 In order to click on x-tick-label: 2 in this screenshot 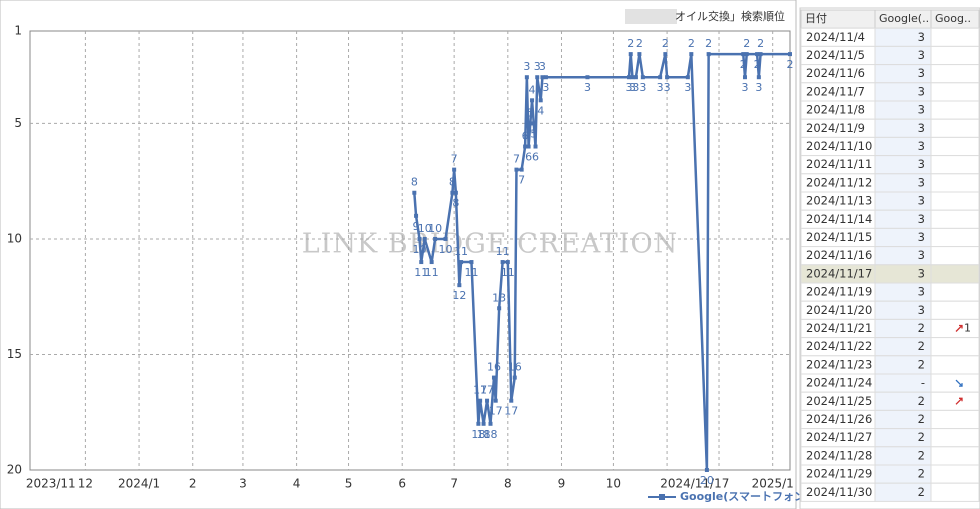, I will do `click(193, 484)`.